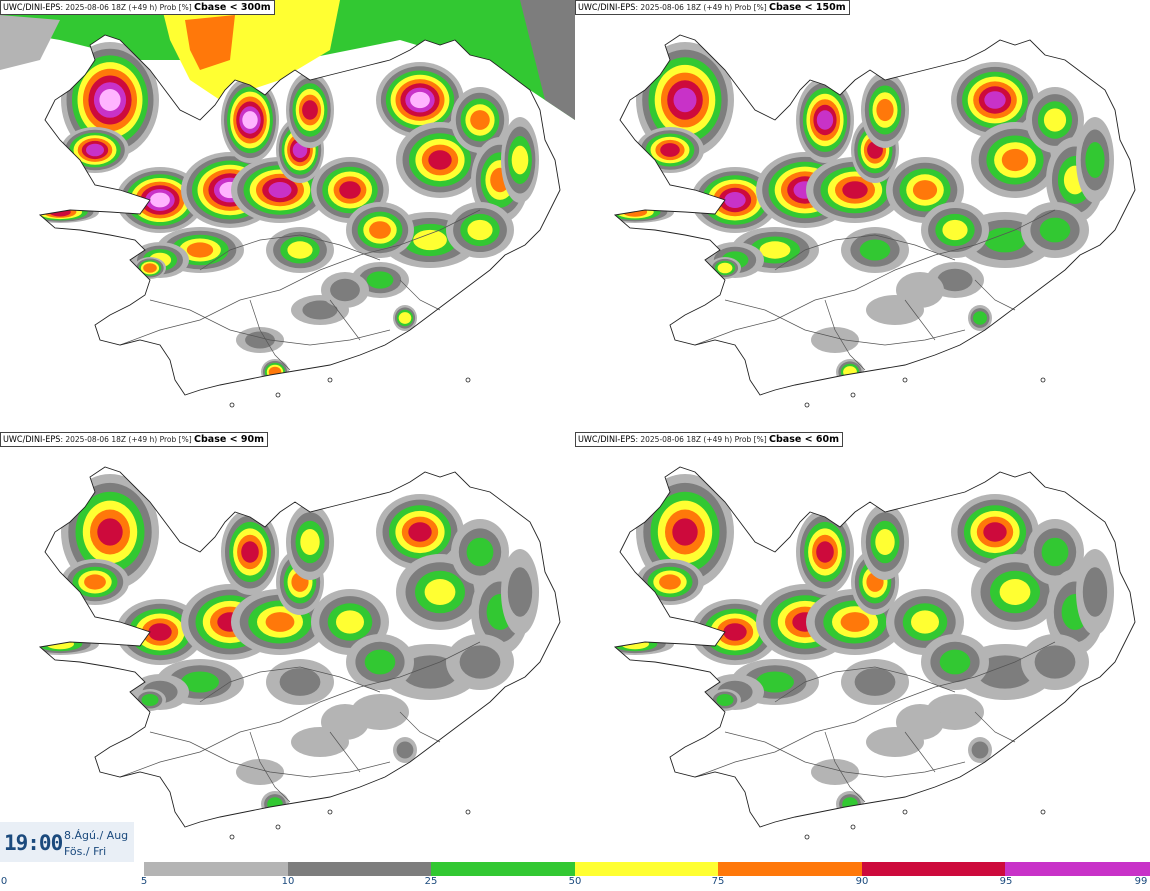 The width and height of the screenshot is (1150, 891). Describe the element at coordinates (144, 881) in the screenshot. I see `colorbar-tick: 5` at that location.